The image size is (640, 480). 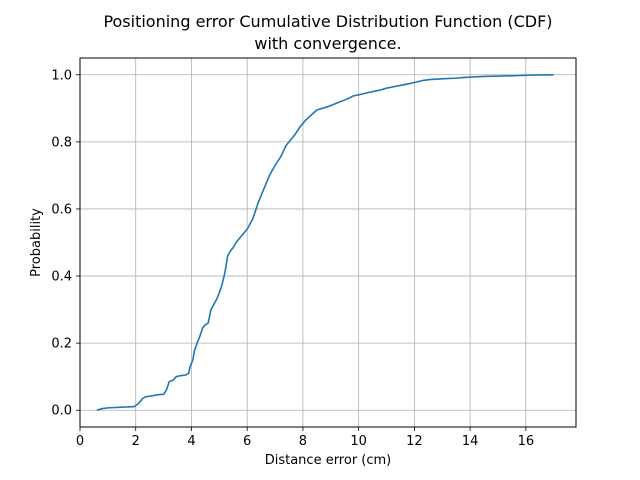 I want to click on chart-title-line-2: with convergence., so click(x=328, y=43).